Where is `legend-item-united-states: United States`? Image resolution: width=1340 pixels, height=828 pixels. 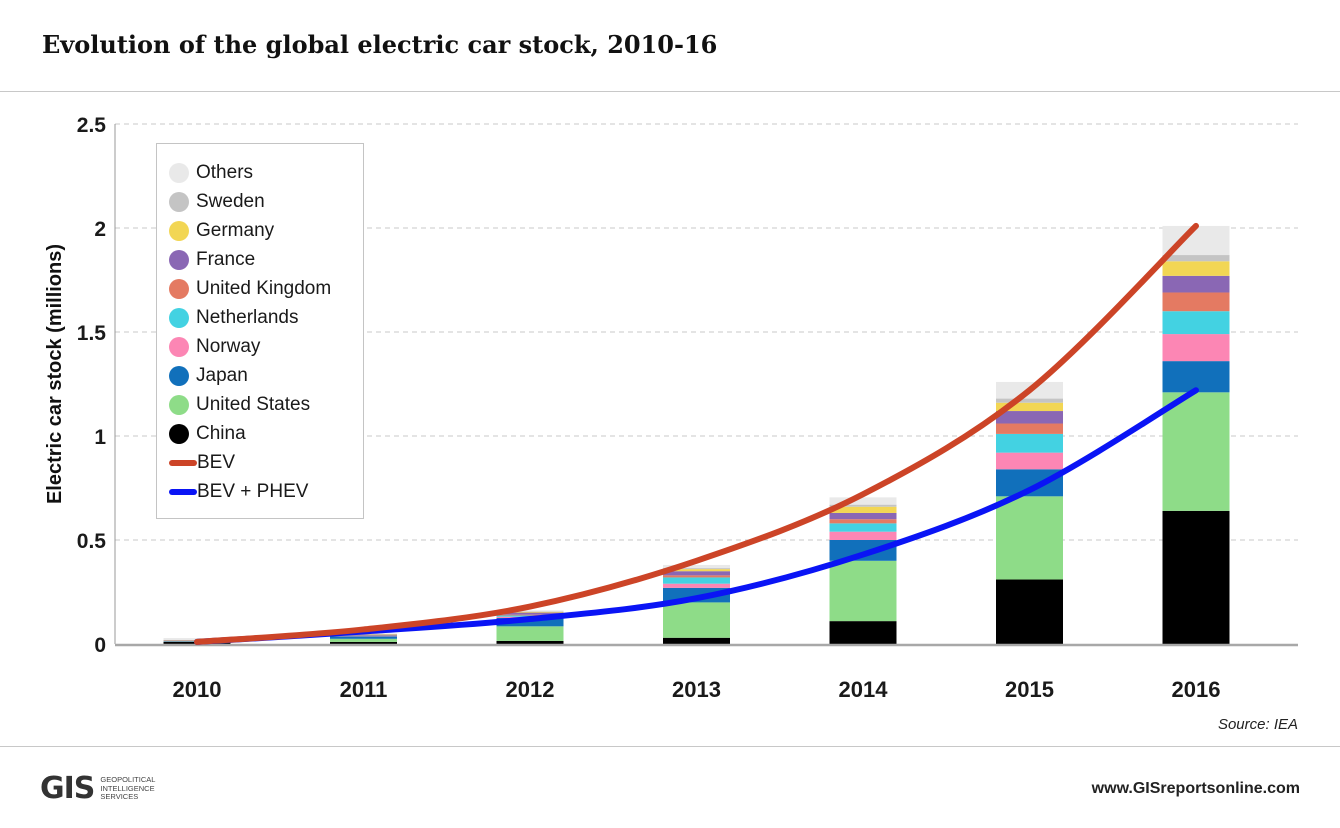 legend-item-united-states: United States is located at coordinates (239, 405).